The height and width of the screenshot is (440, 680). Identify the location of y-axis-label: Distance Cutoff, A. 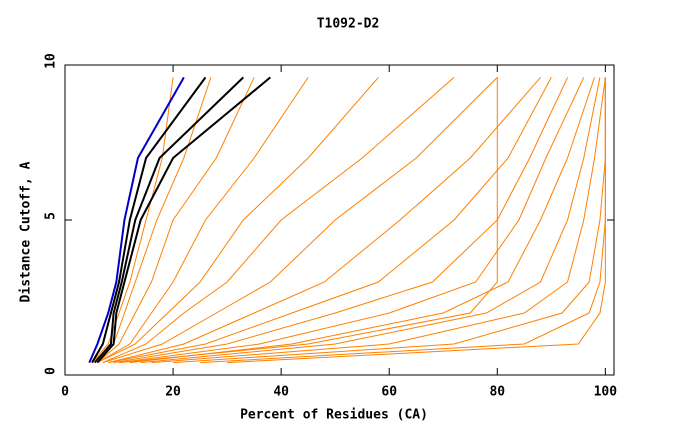
(26, 231).